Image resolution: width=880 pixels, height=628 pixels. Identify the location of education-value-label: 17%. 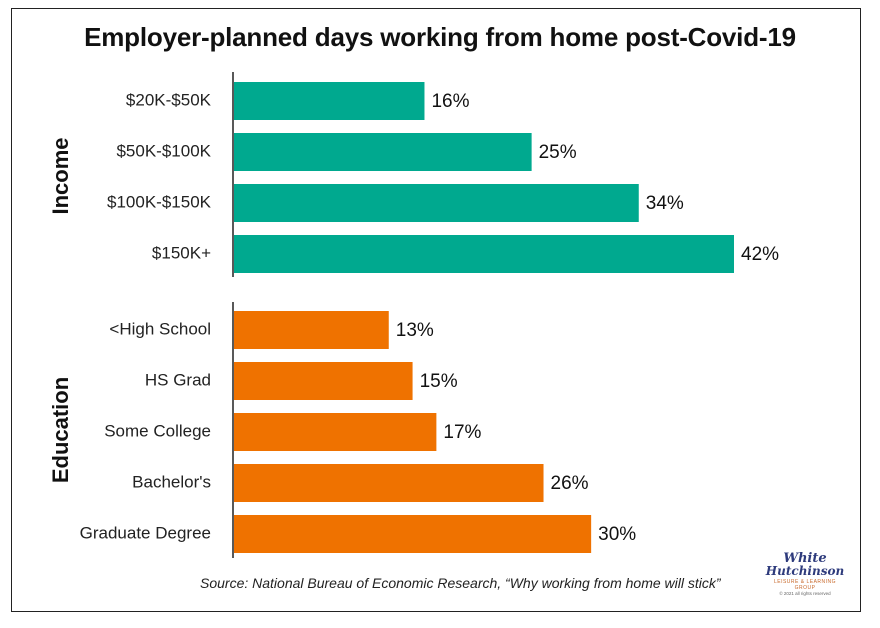
(462, 432).